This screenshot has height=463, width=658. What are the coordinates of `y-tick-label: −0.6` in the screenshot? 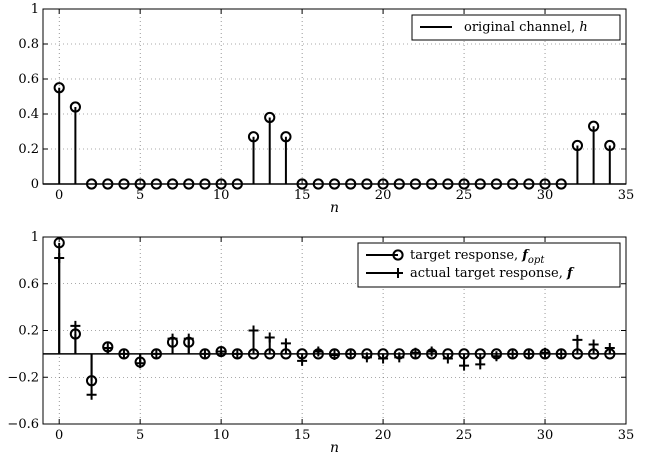 It's located at (23, 424).